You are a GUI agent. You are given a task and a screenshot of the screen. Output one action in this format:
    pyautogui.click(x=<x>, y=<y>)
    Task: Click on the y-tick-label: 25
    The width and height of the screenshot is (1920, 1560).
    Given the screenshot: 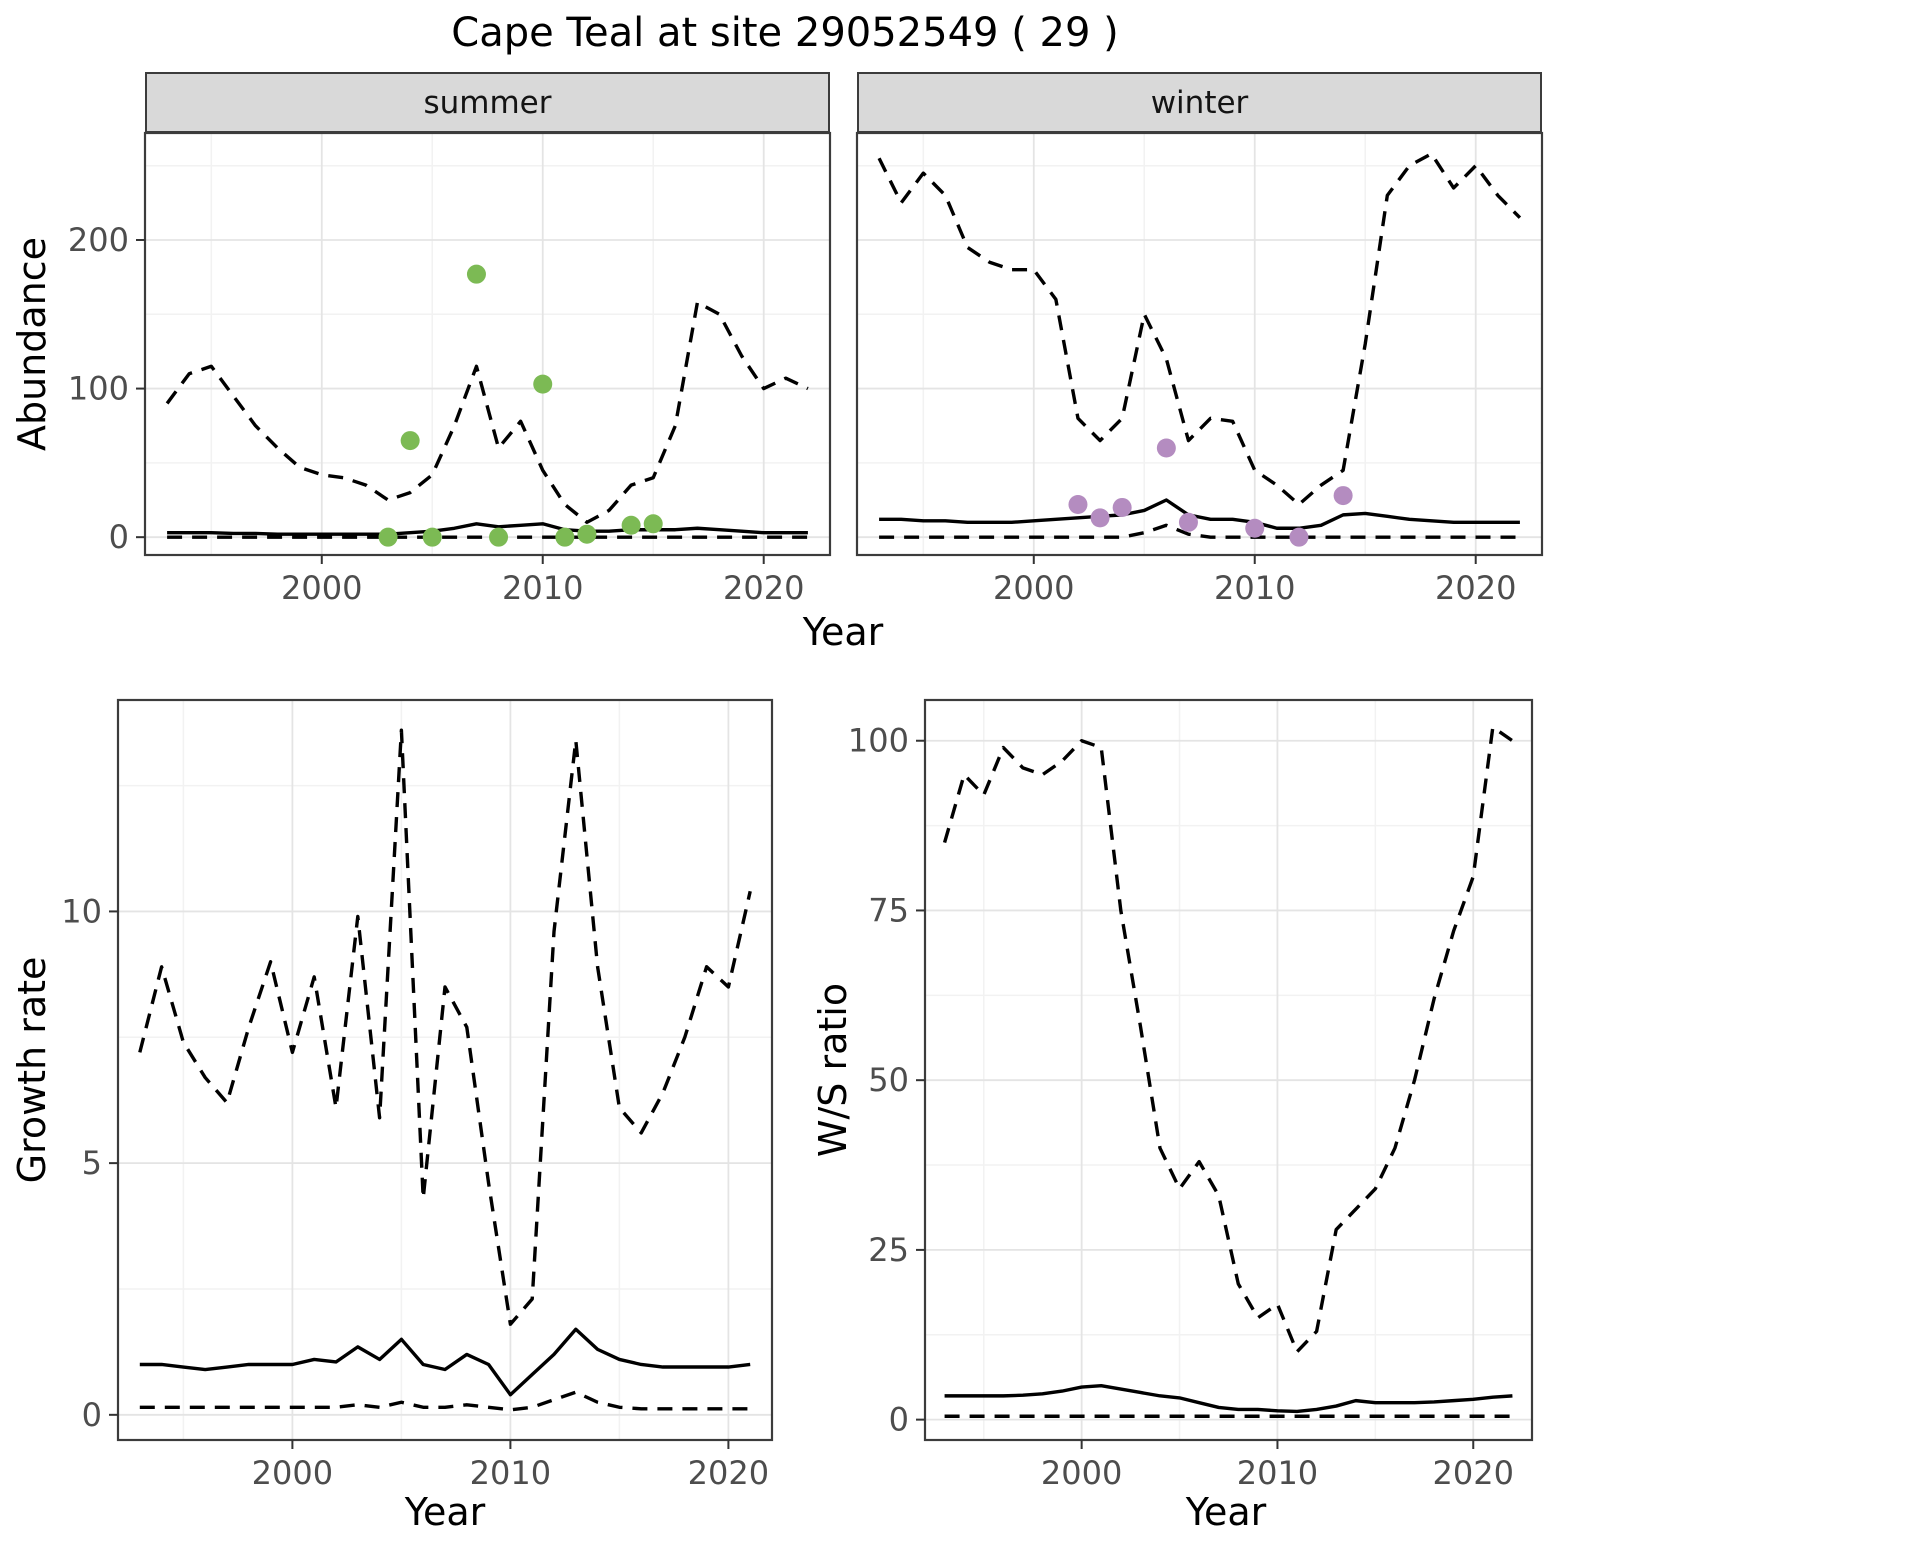 What is the action you would take?
    pyautogui.click(x=888, y=1250)
    